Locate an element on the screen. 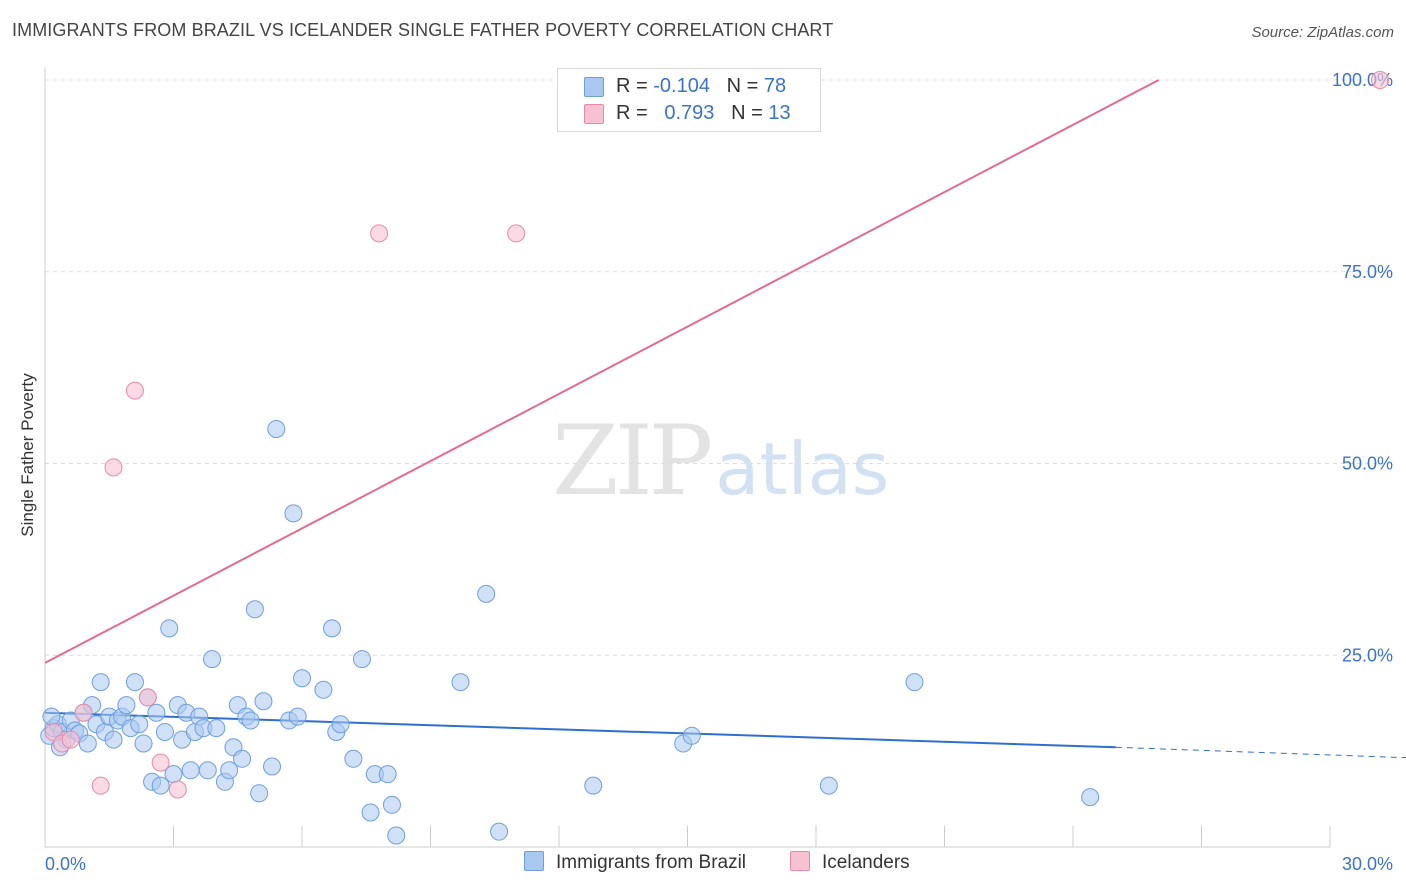  bottom-legend-label-brazil: Immigrants from Brazil is located at coordinates (651, 862).